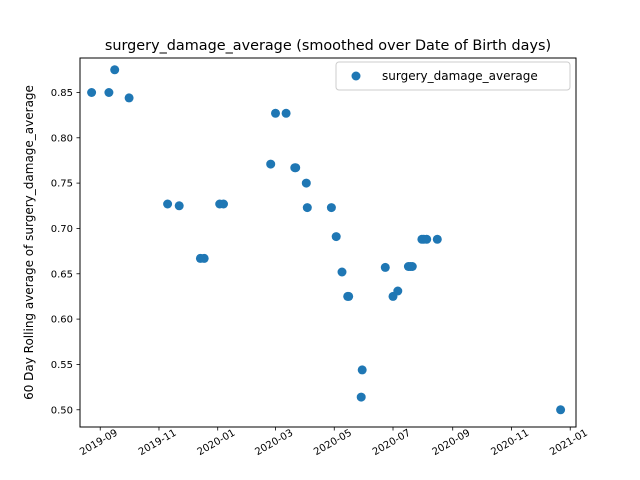 The height and width of the screenshot is (480, 640). What do you see at coordinates (62, 229) in the screenshot?
I see `y-tick-label: 0.70` at bounding box center [62, 229].